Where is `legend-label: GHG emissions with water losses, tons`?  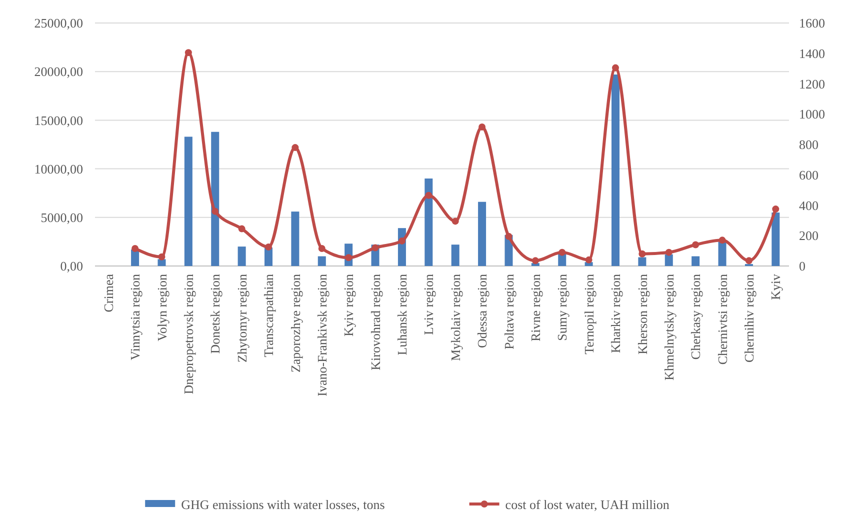 legend-label: GHG emissions with water losses, tons is located at coordinates (283, 504).